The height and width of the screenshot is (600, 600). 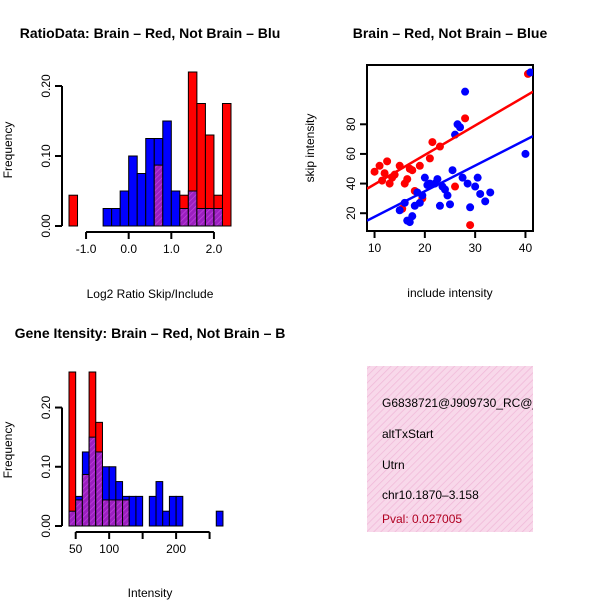 What do you see at coordinates (450, 33) in the screenshot?
I see `scatter-title: Brain – Red, Not Brain – Blue` at bounding box center [450, 33].